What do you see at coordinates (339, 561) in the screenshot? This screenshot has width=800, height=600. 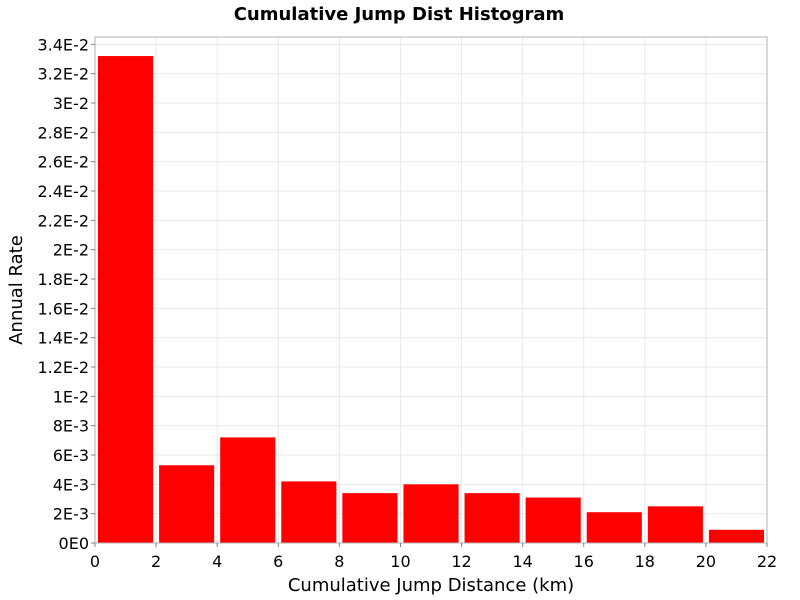 I see `x-tick-label: 8` at bounding box center [339, 561].